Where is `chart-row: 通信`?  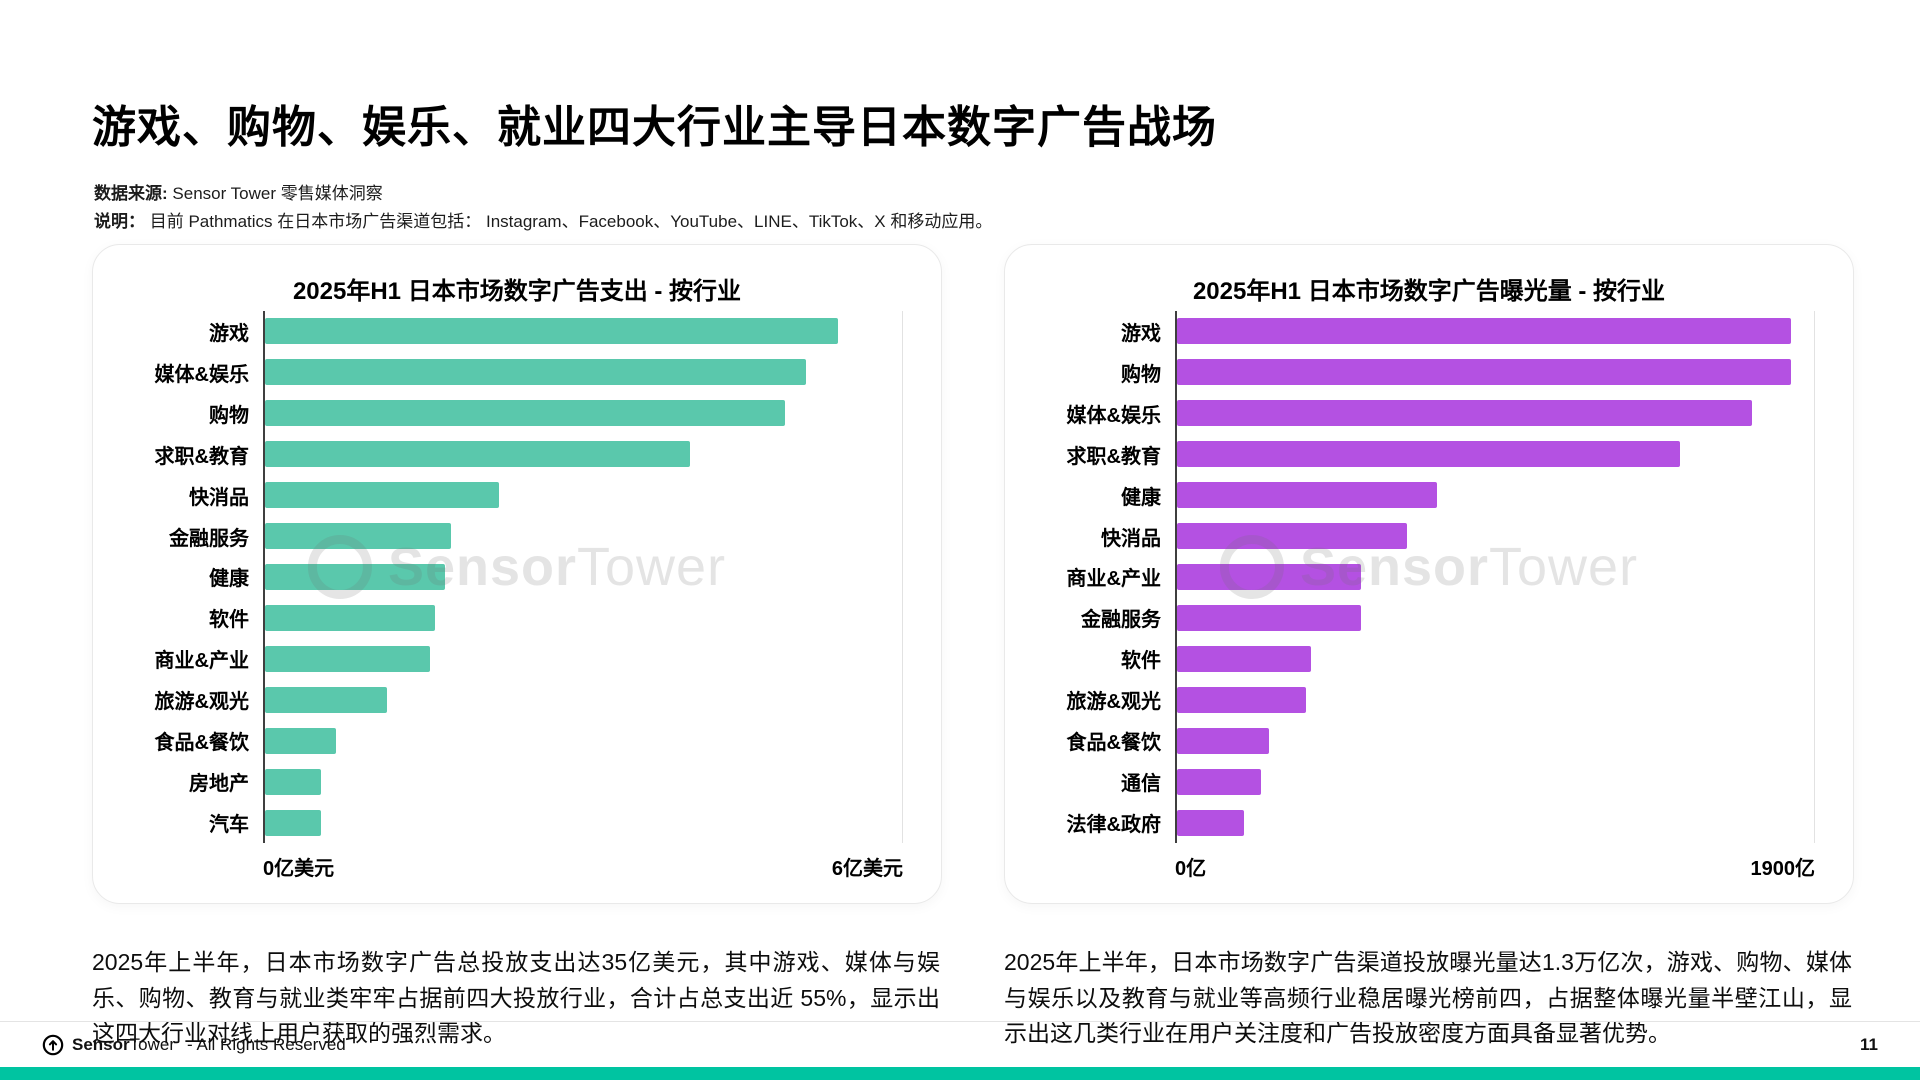 chart-row: 通信 is located at coordinates (1423, 782).